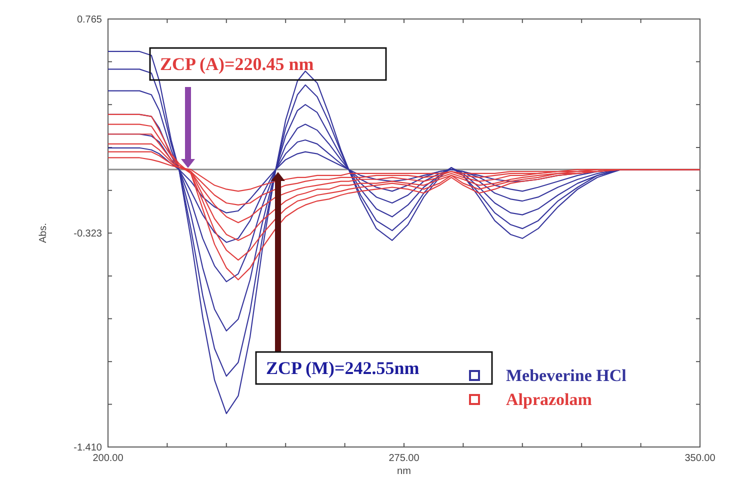 This screenshot has height=477, width=732. What do you see at coordinates (43, 233) in the screenshot?
I see `y-axis-title: Abs.` at bounding box center [43, 233].